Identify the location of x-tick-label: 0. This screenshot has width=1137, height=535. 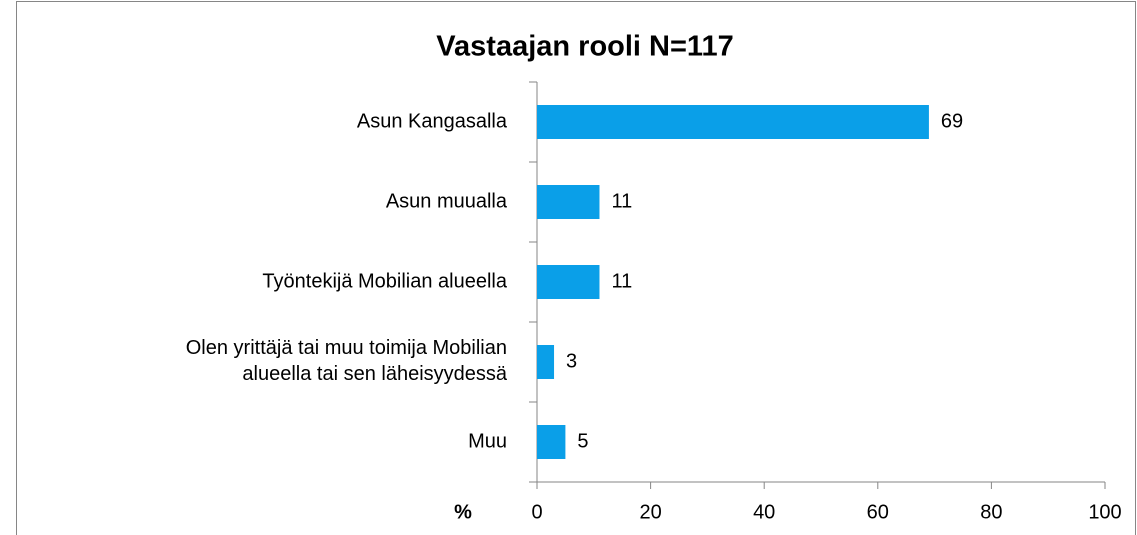
(536, 512).